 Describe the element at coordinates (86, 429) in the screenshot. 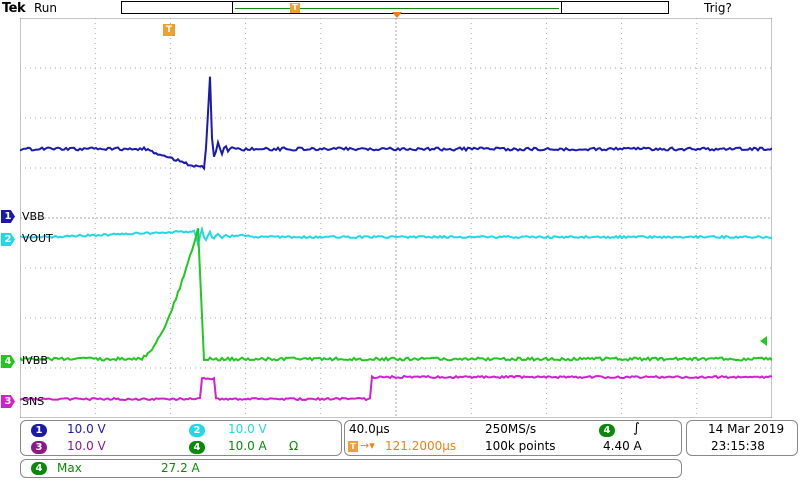

I see `ch1-scale: 10.0 V` at that location.